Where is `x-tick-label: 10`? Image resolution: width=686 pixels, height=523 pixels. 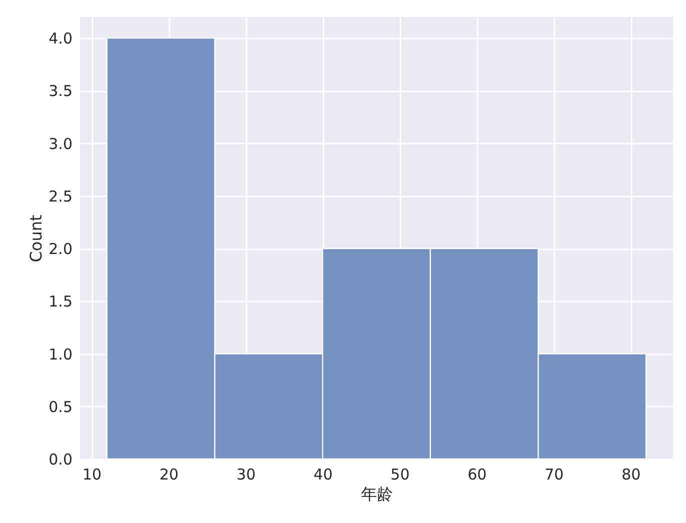
x-tick-label: 10 is located at coordinates (92, 475).